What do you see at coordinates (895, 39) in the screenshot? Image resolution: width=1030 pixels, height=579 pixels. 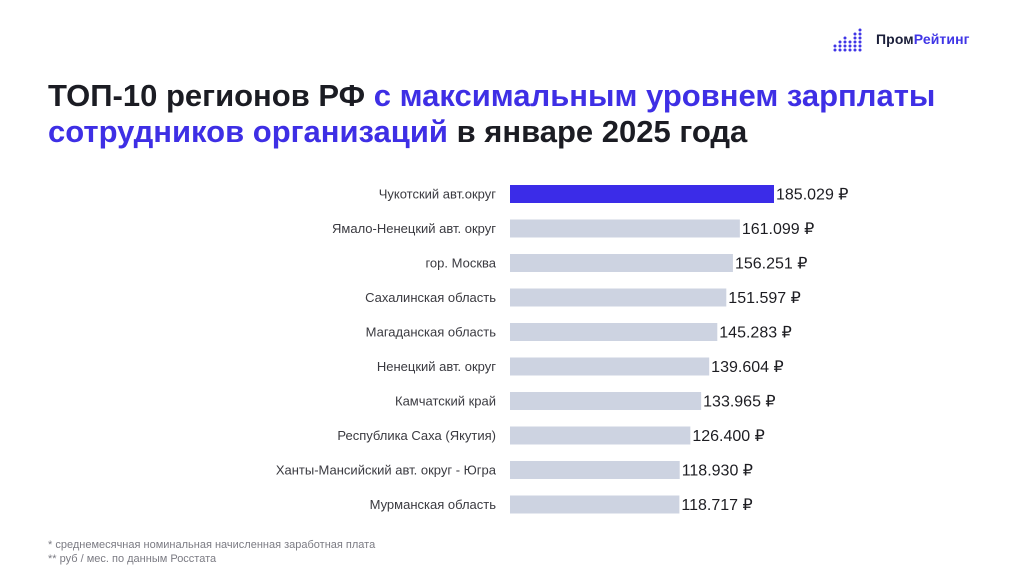 I see `brand-name-part1: Пром` at bounding box center [895, 39].